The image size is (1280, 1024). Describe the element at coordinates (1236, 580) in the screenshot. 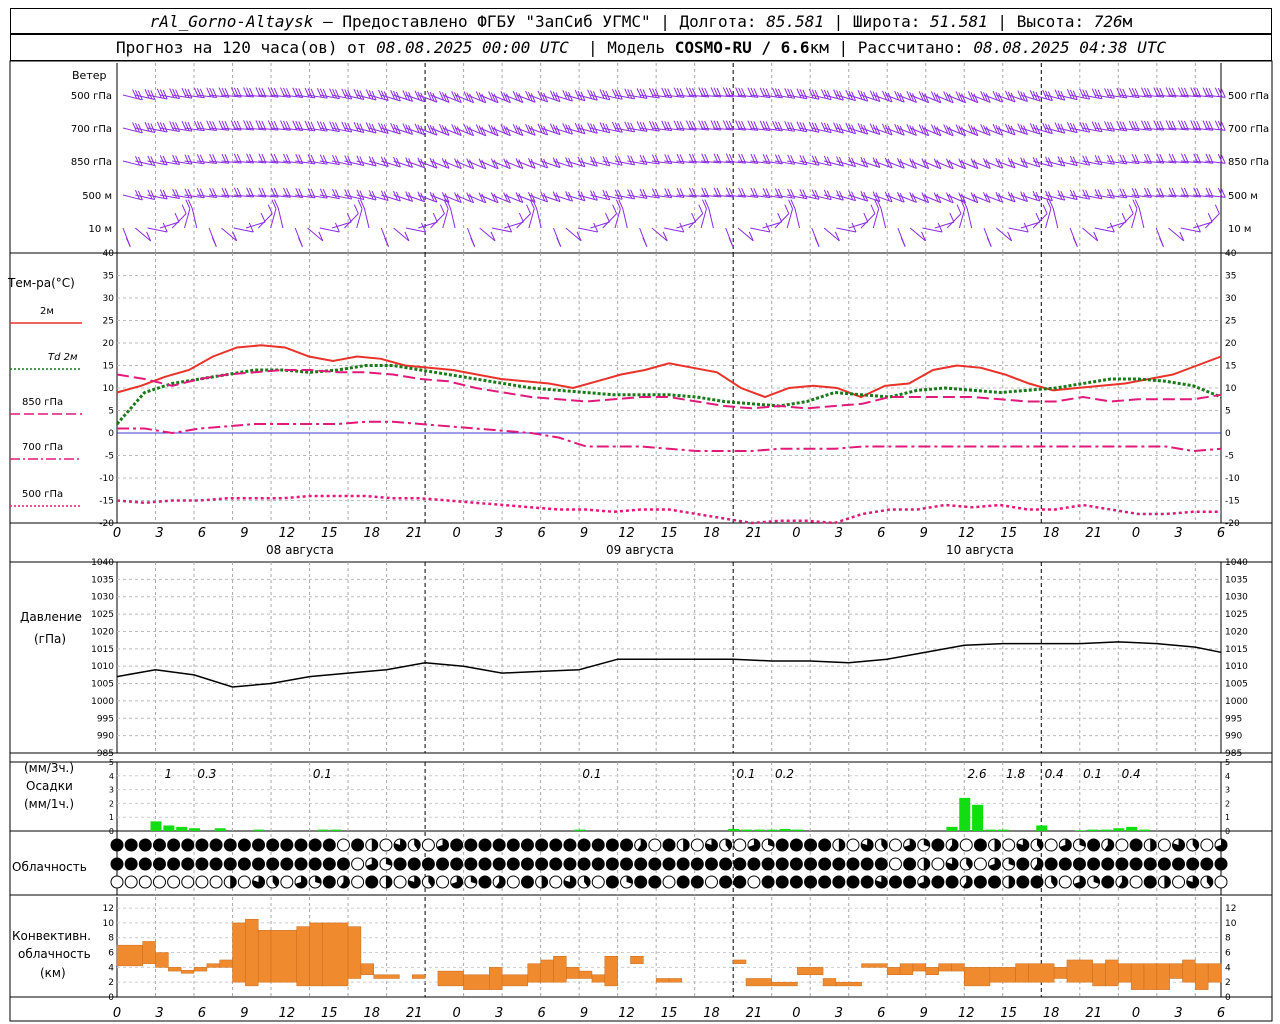

I see `press-tick-right: 1035` at that location.